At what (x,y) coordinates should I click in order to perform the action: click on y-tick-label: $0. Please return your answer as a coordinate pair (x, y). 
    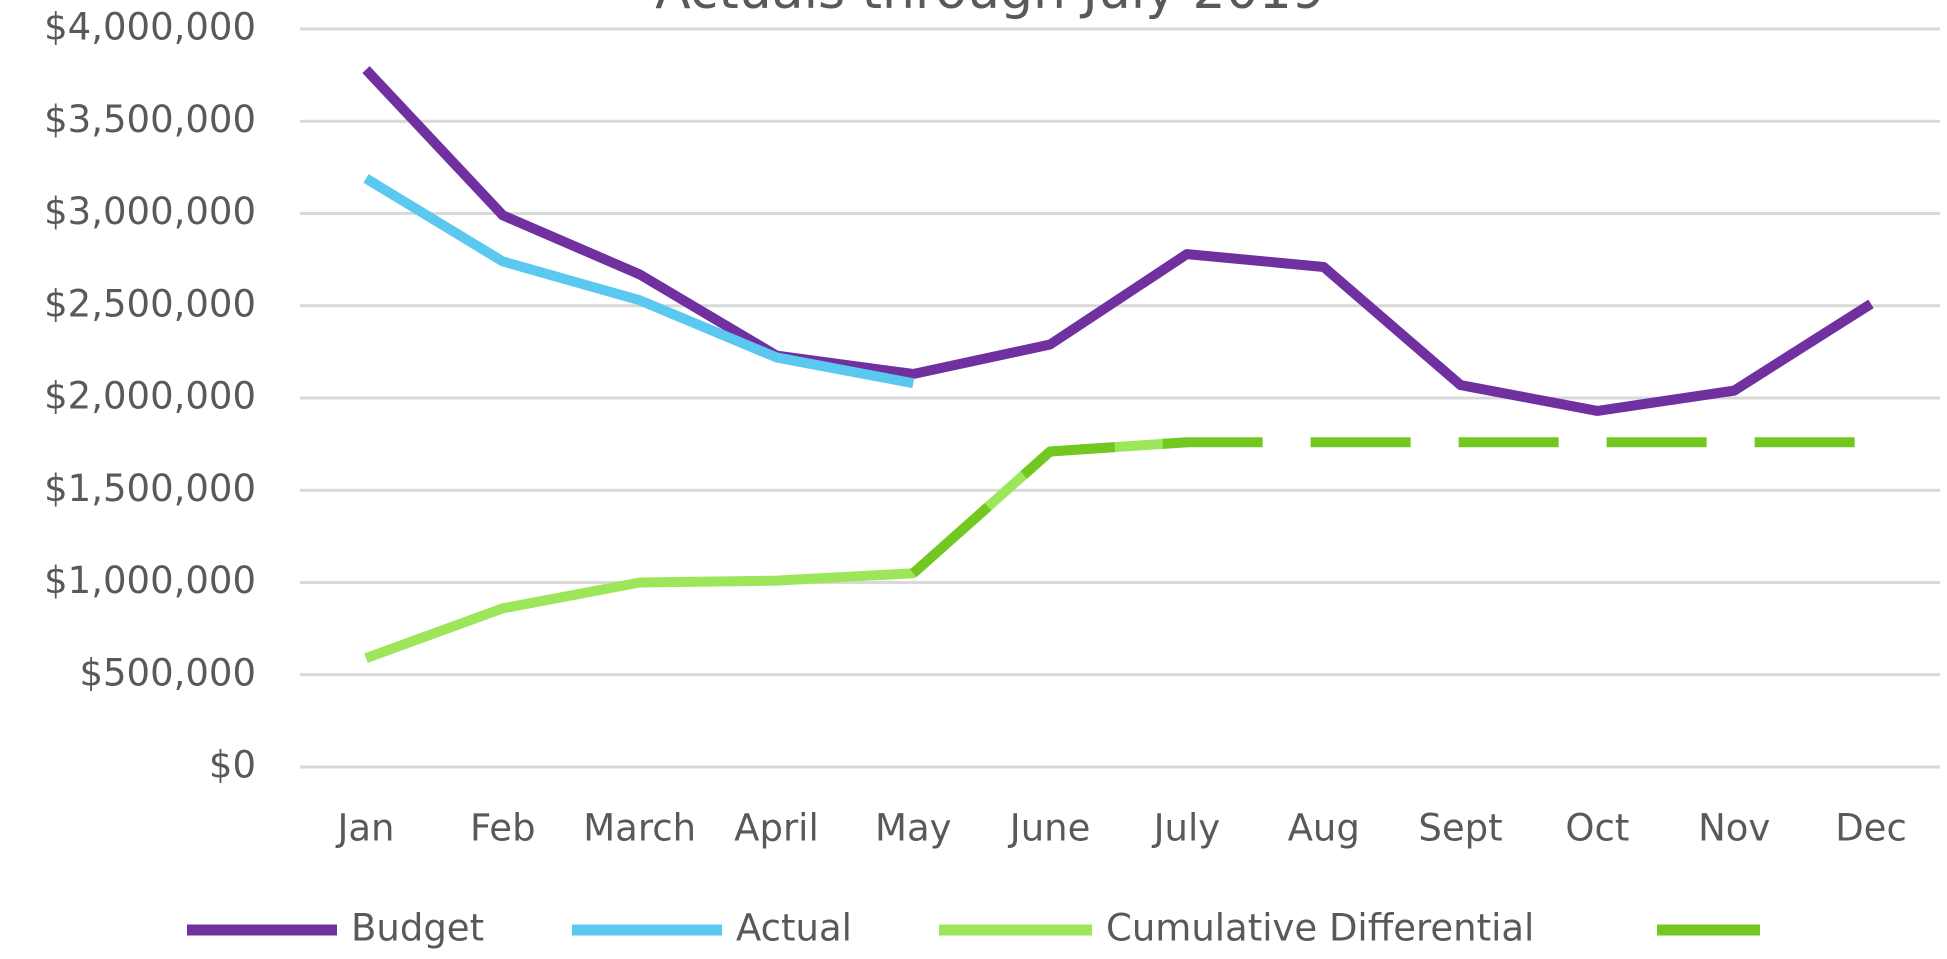
    Looking at the image, I should click on (232, 765).